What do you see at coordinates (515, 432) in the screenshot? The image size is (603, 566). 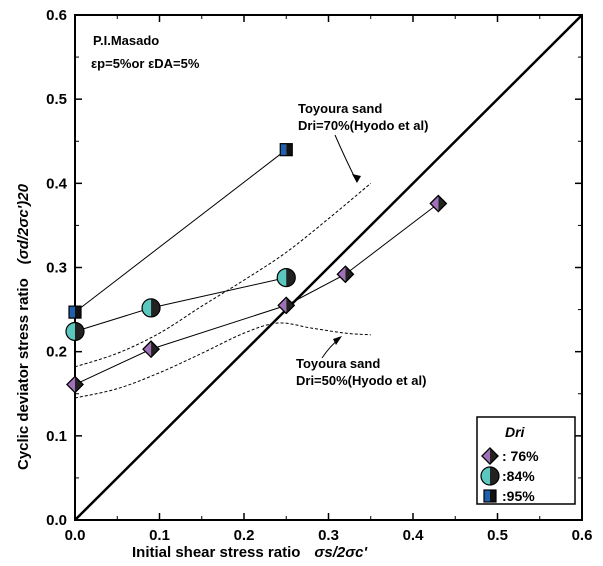 I see `legend-title: Dri` at bounding box center [515, 432].